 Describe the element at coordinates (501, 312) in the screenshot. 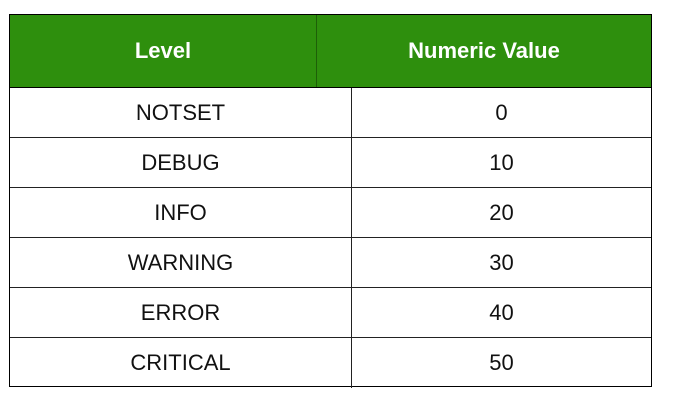

I see `value-cell: 40` at that location.